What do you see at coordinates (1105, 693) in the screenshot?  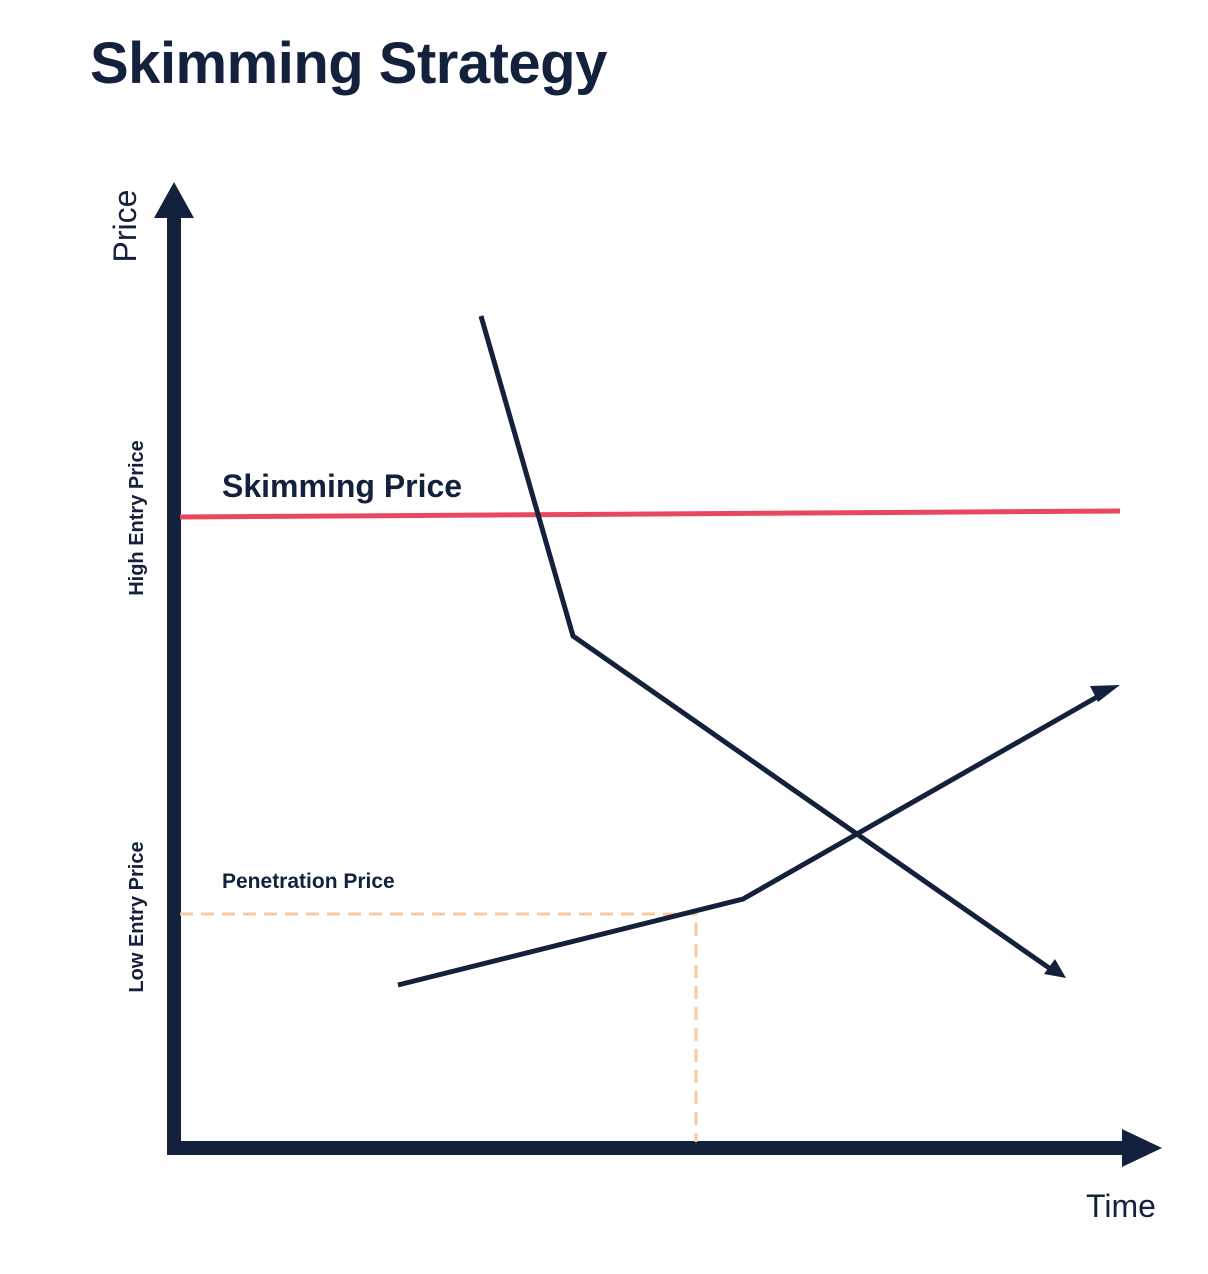 I see `penetration-curve-arrowhead` at bounding box center [1105, 693].